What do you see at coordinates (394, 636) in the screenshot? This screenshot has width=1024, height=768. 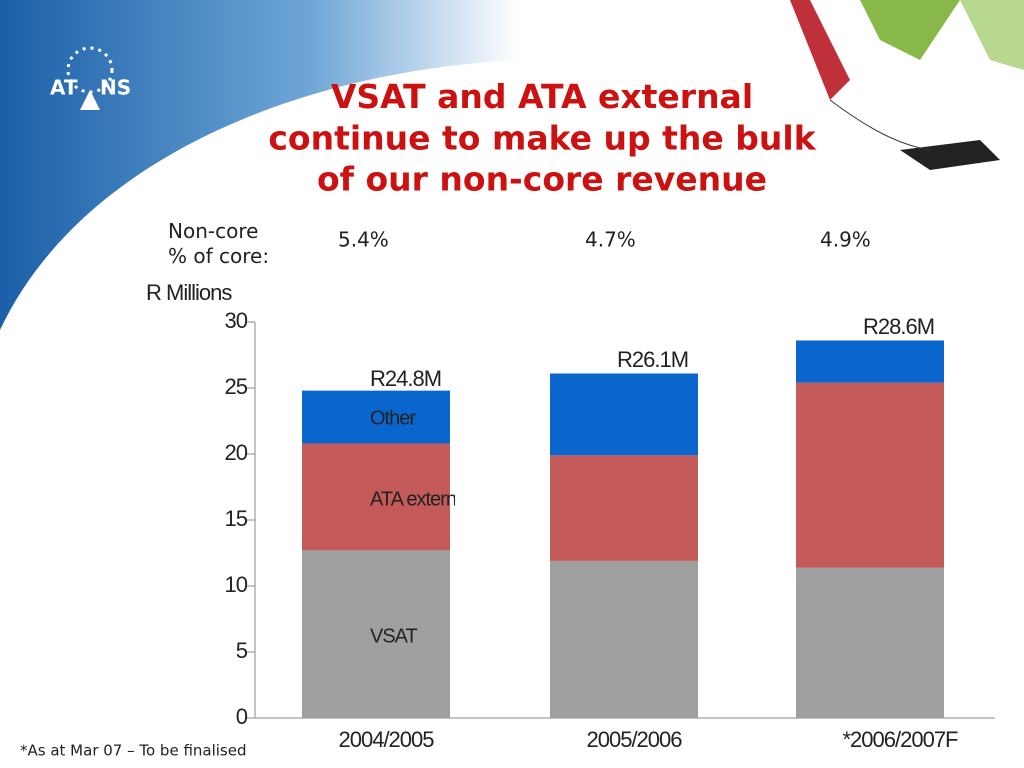 I see `series-label: VSAT` at bounding box center [394, 636].